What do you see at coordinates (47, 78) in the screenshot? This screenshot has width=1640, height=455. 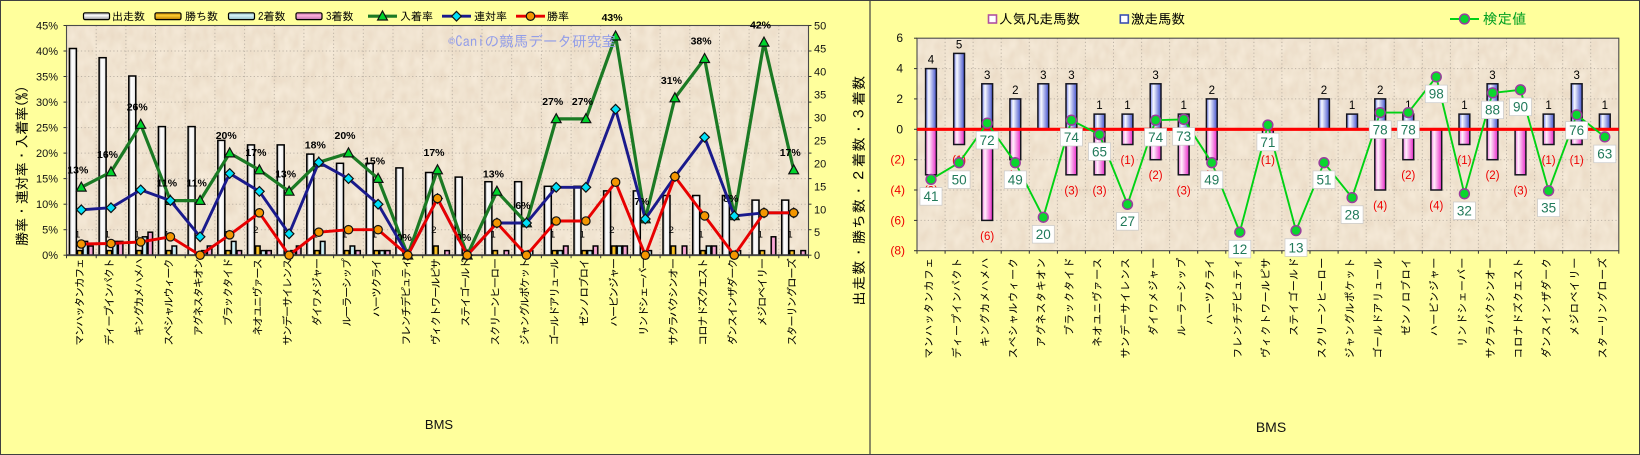 I see `svg-text: 35%` at bounding box center [47, 78].